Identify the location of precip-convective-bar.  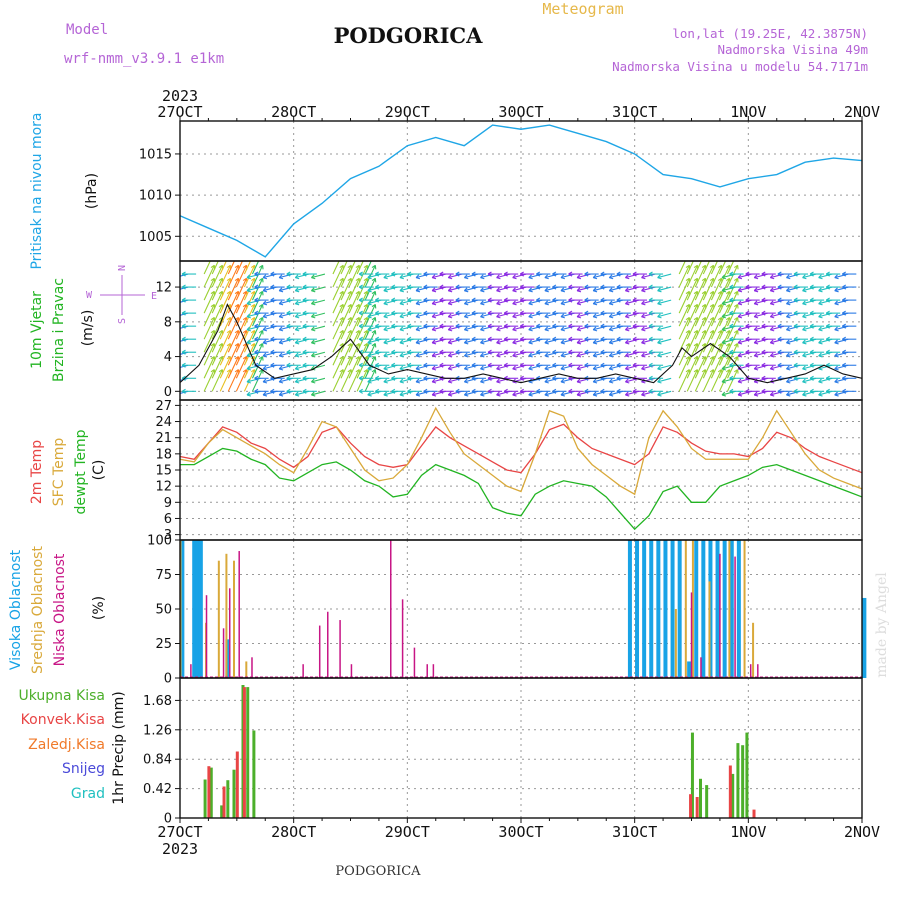
(730, 791).